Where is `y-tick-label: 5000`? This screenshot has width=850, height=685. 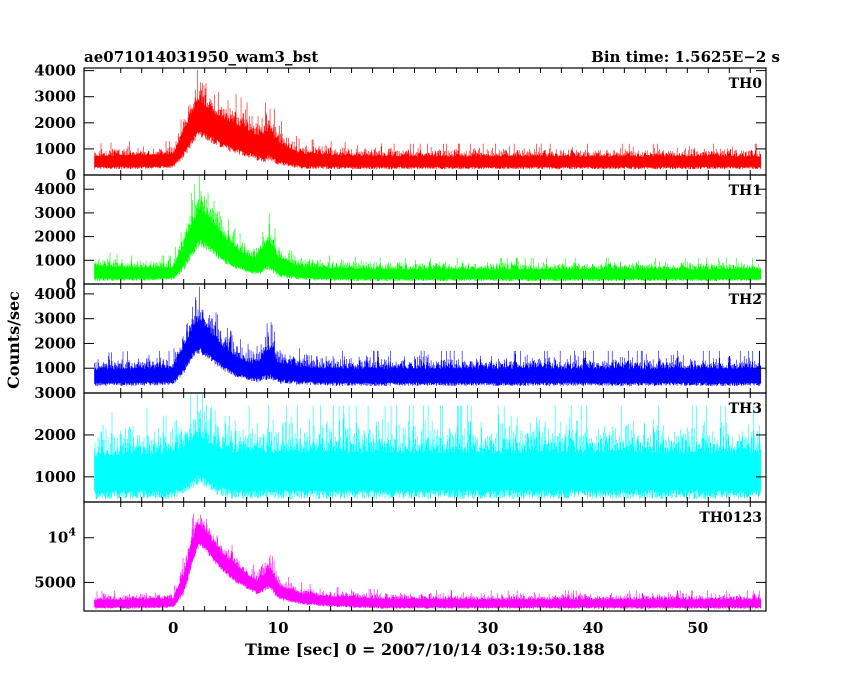
y-tick-label: 5000 is located at coordinates (55, 582).